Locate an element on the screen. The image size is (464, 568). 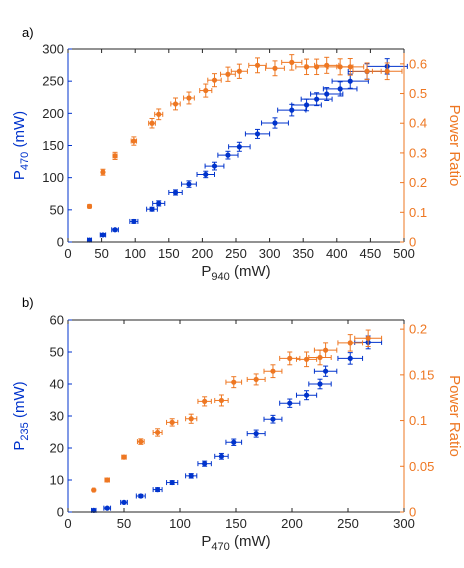
x-axis-title: P940 (mW) is located at coordinates (235, 273).